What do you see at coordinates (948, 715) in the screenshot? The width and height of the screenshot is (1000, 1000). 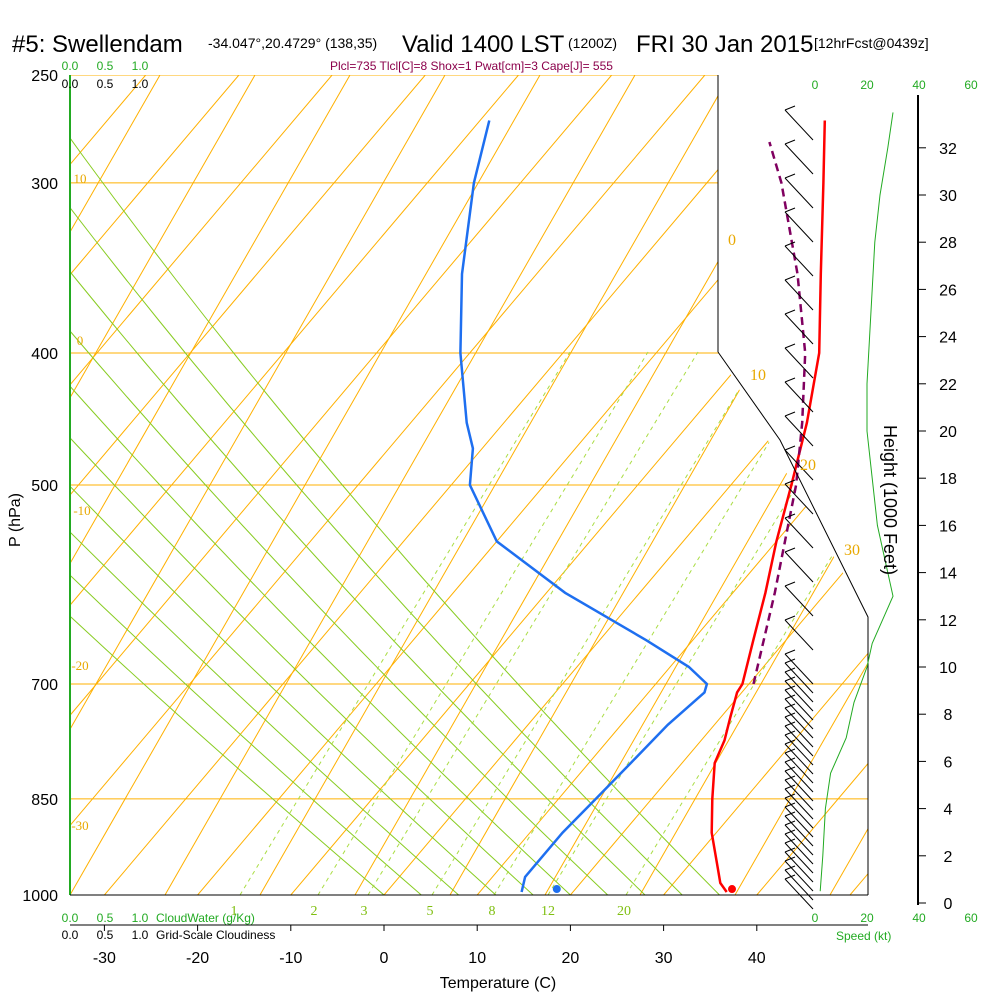 I see `height-tick-label: 8` at bounding box center [948, 715].